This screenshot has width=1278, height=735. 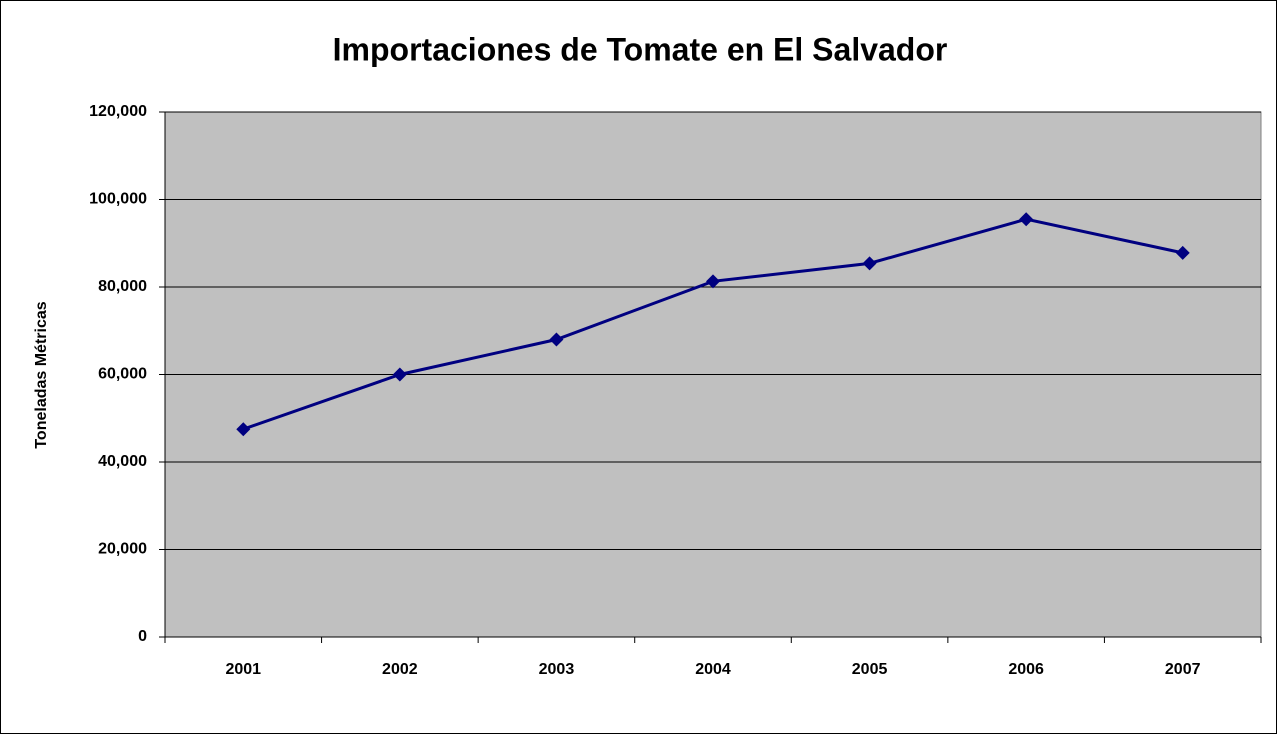 I want to click on y-tick-label: 80,000, so click(x=122, y=286).